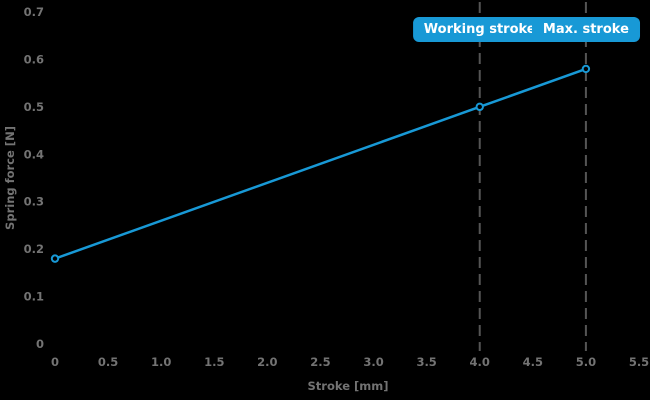  I want to click on x-tick-label: 5.0, so click(586, 362).